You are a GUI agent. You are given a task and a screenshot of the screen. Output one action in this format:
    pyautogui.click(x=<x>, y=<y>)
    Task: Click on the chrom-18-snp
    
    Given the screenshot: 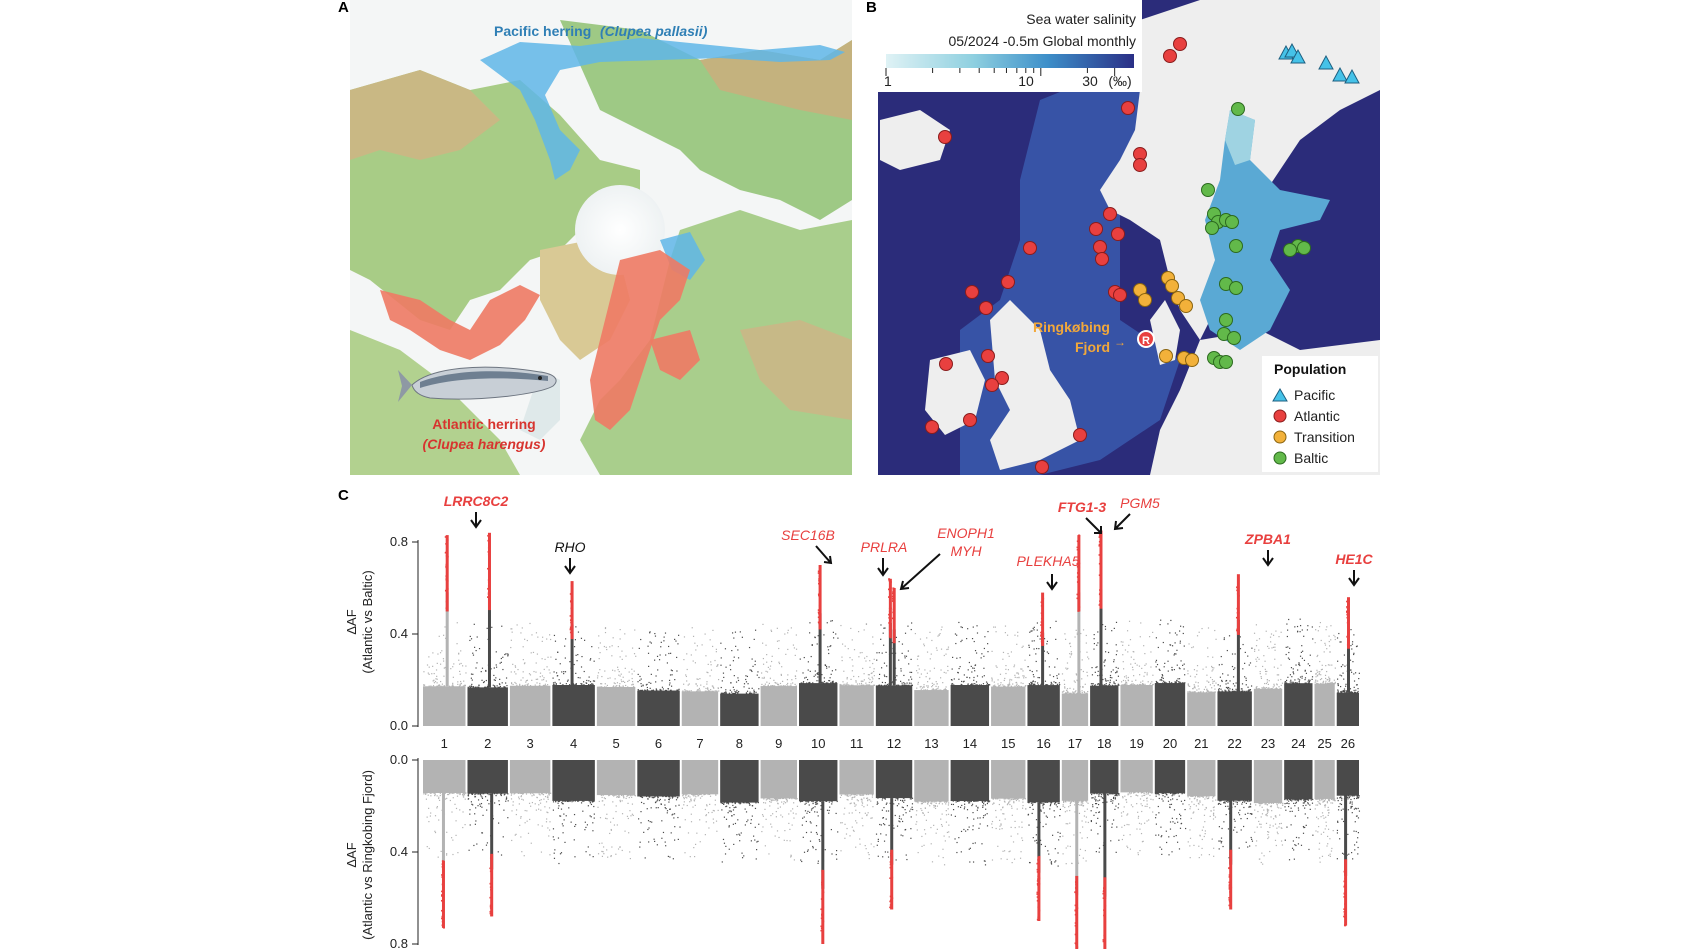 What is the action you would take?
    pyautogui.click(x=1091, y=821)
    